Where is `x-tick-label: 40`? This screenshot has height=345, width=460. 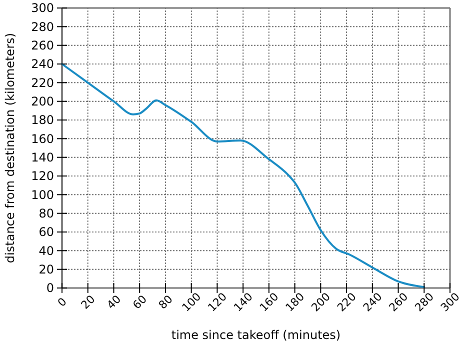 x-tick-label: 40 is located at coordinates (114, 302).